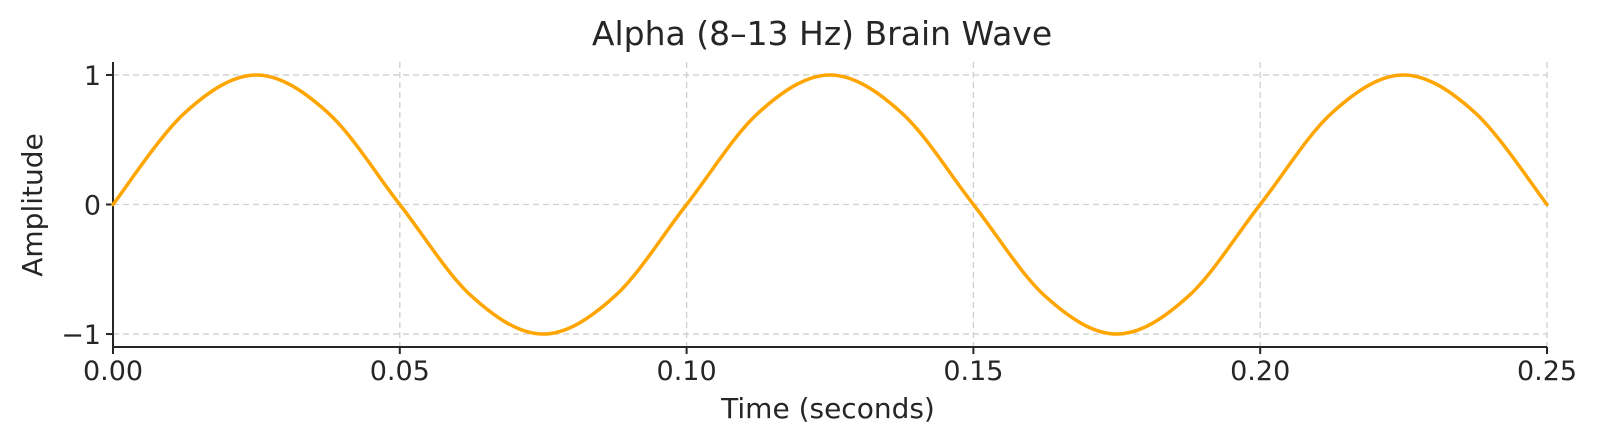 The width and height of the screenshot is (1600, 445). Describe the element at coordinates (687, 371) in the screenshot. I see `x-tick-label: 0.10` at that location.